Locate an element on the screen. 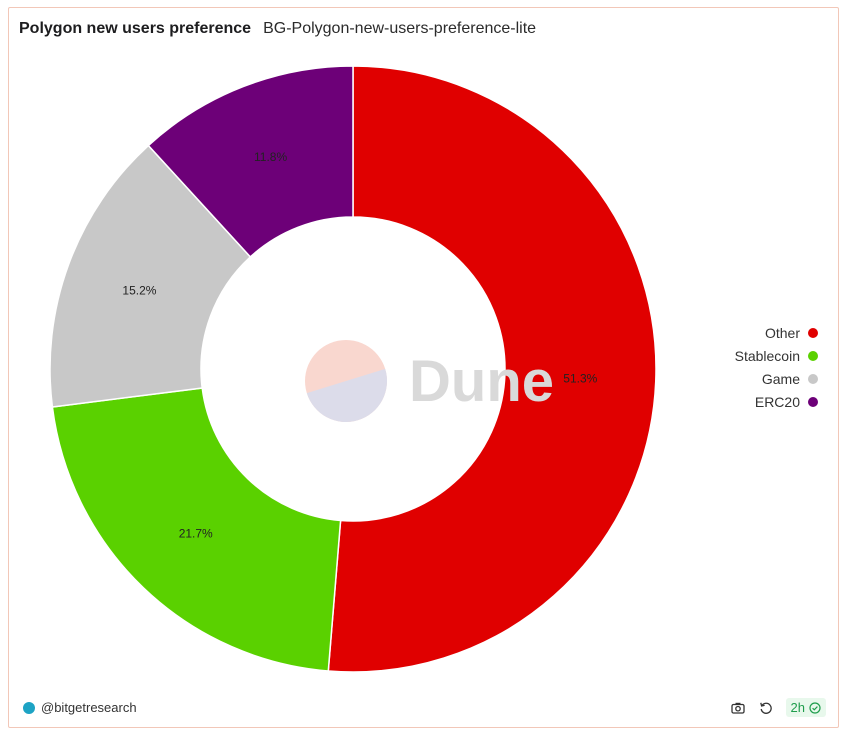 This screenshot has width=848, height=738. refresh-status-badge: 2h is located at coordinates (805, 707).